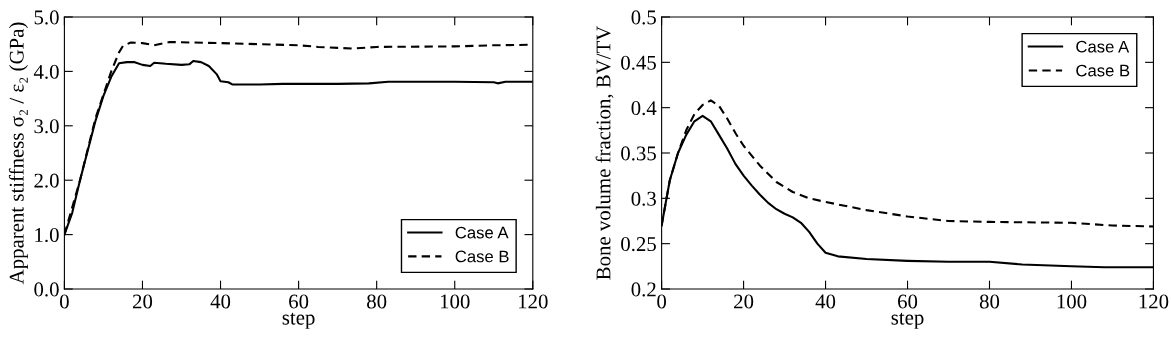 The image size is (1171, 340). Describe the element at coordinates (643, 17) in the screenshot. I see `y-tick-label: 0.5` at that location.